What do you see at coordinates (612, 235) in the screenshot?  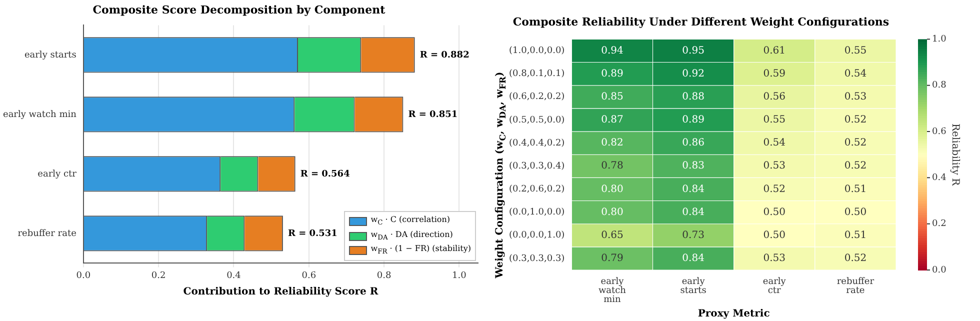 I see `data-label: 0.65` at bounding box center [612, 235].